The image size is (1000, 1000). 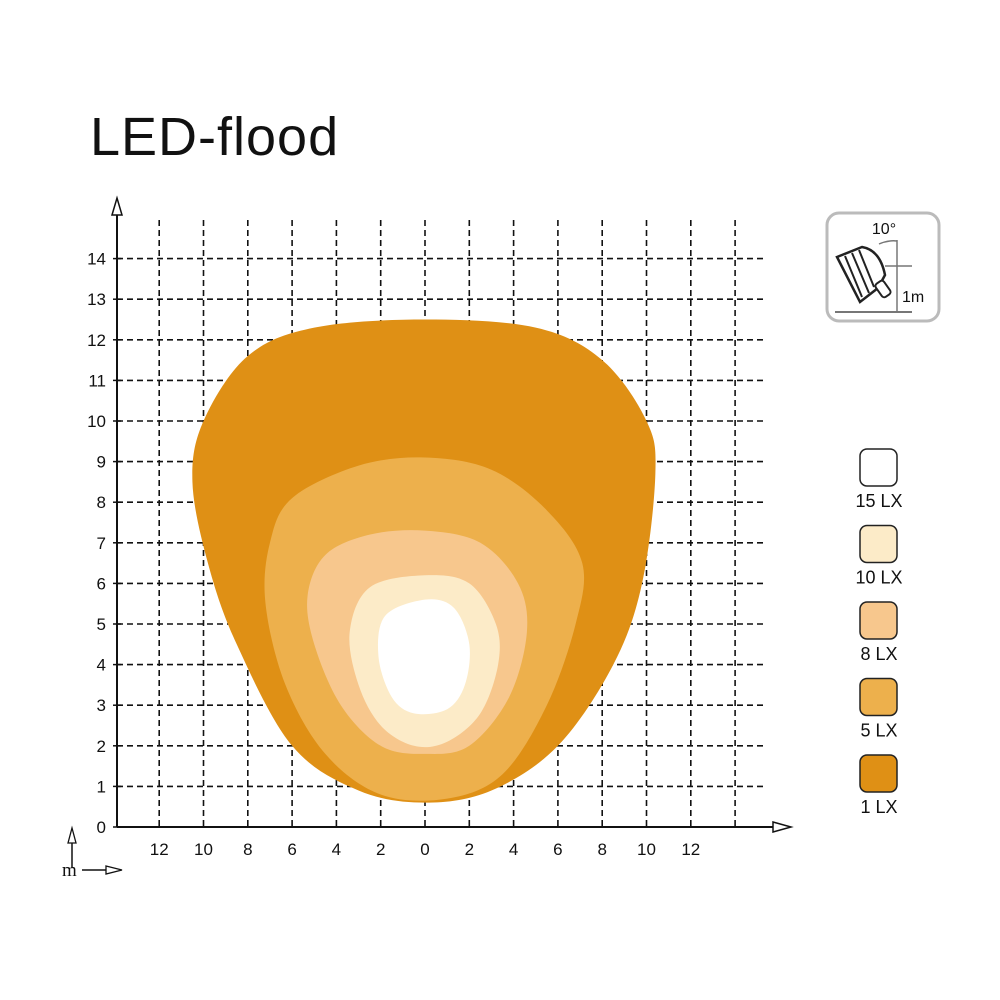 What do you see at coordinates (878, 501) in the screenshot?
I see `legend-label: 15 LX` at bounding box center [878, 501].